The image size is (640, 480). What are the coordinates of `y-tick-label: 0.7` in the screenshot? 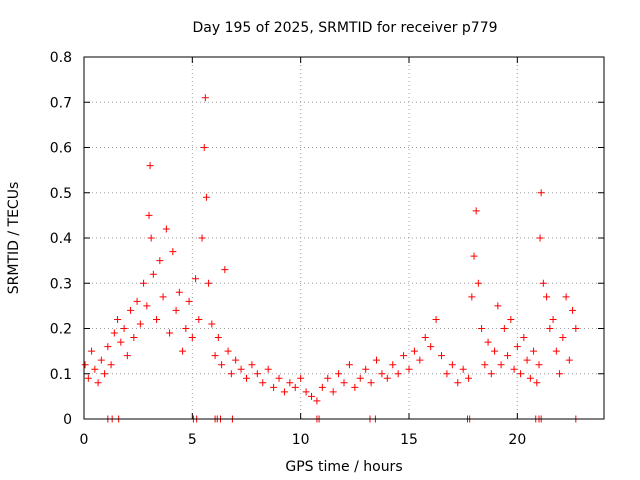 It's located at (61, 103).